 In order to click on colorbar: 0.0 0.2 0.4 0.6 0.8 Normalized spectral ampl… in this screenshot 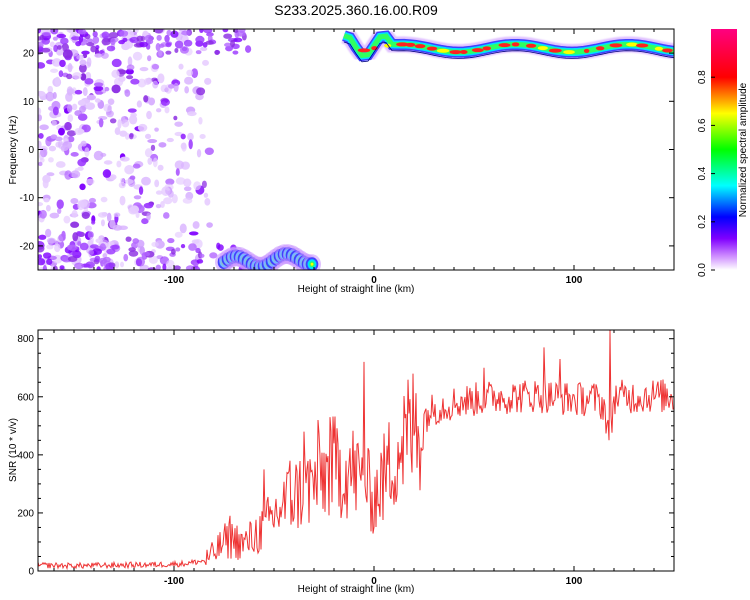, I will do `click(723, 153)`.